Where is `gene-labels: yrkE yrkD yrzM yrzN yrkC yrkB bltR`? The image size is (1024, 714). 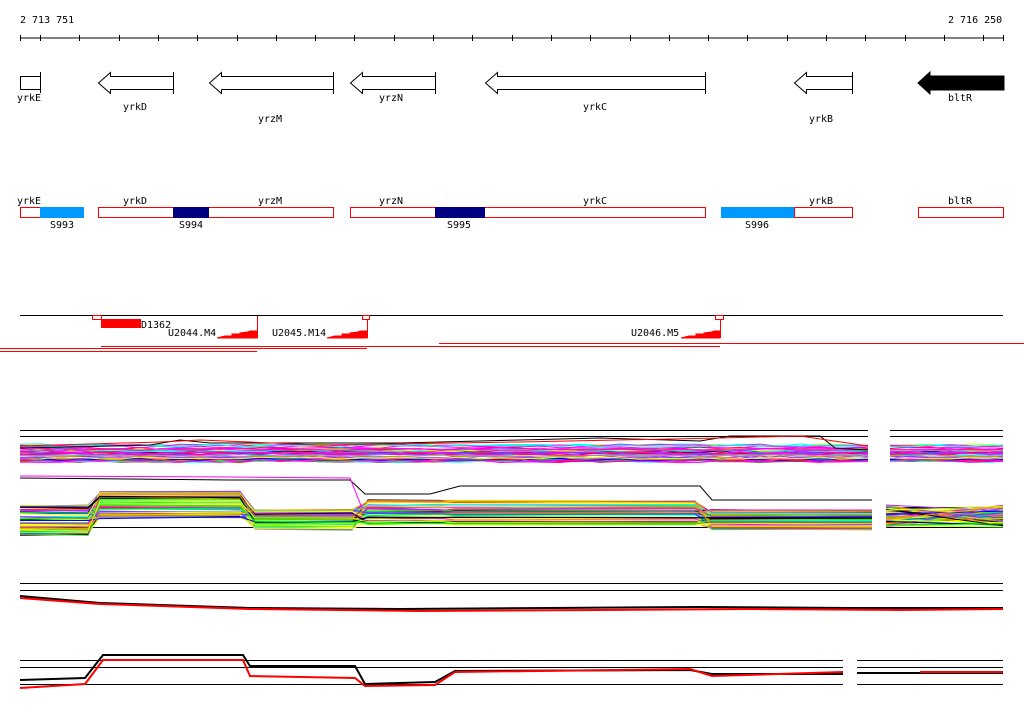 gene-labels: yrkE yrkD yrzM yrzN yrkC yrkB bltR is located at coordinates (495, 109).